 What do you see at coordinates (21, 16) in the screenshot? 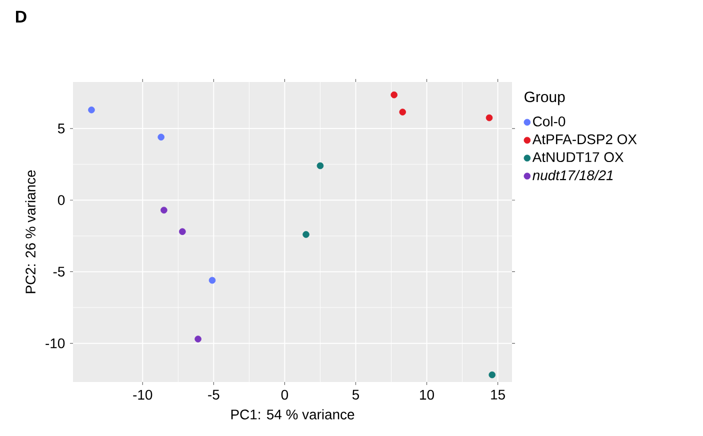
I see `text: D` at bounding box center [21, 16].